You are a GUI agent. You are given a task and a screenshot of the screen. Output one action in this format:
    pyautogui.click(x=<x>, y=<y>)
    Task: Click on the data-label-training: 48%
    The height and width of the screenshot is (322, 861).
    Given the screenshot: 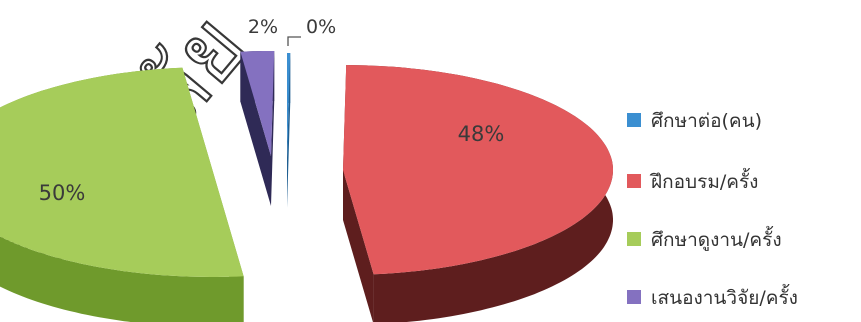 What is the action you would take?
    pyautogui.click(x=481, y=134)
    